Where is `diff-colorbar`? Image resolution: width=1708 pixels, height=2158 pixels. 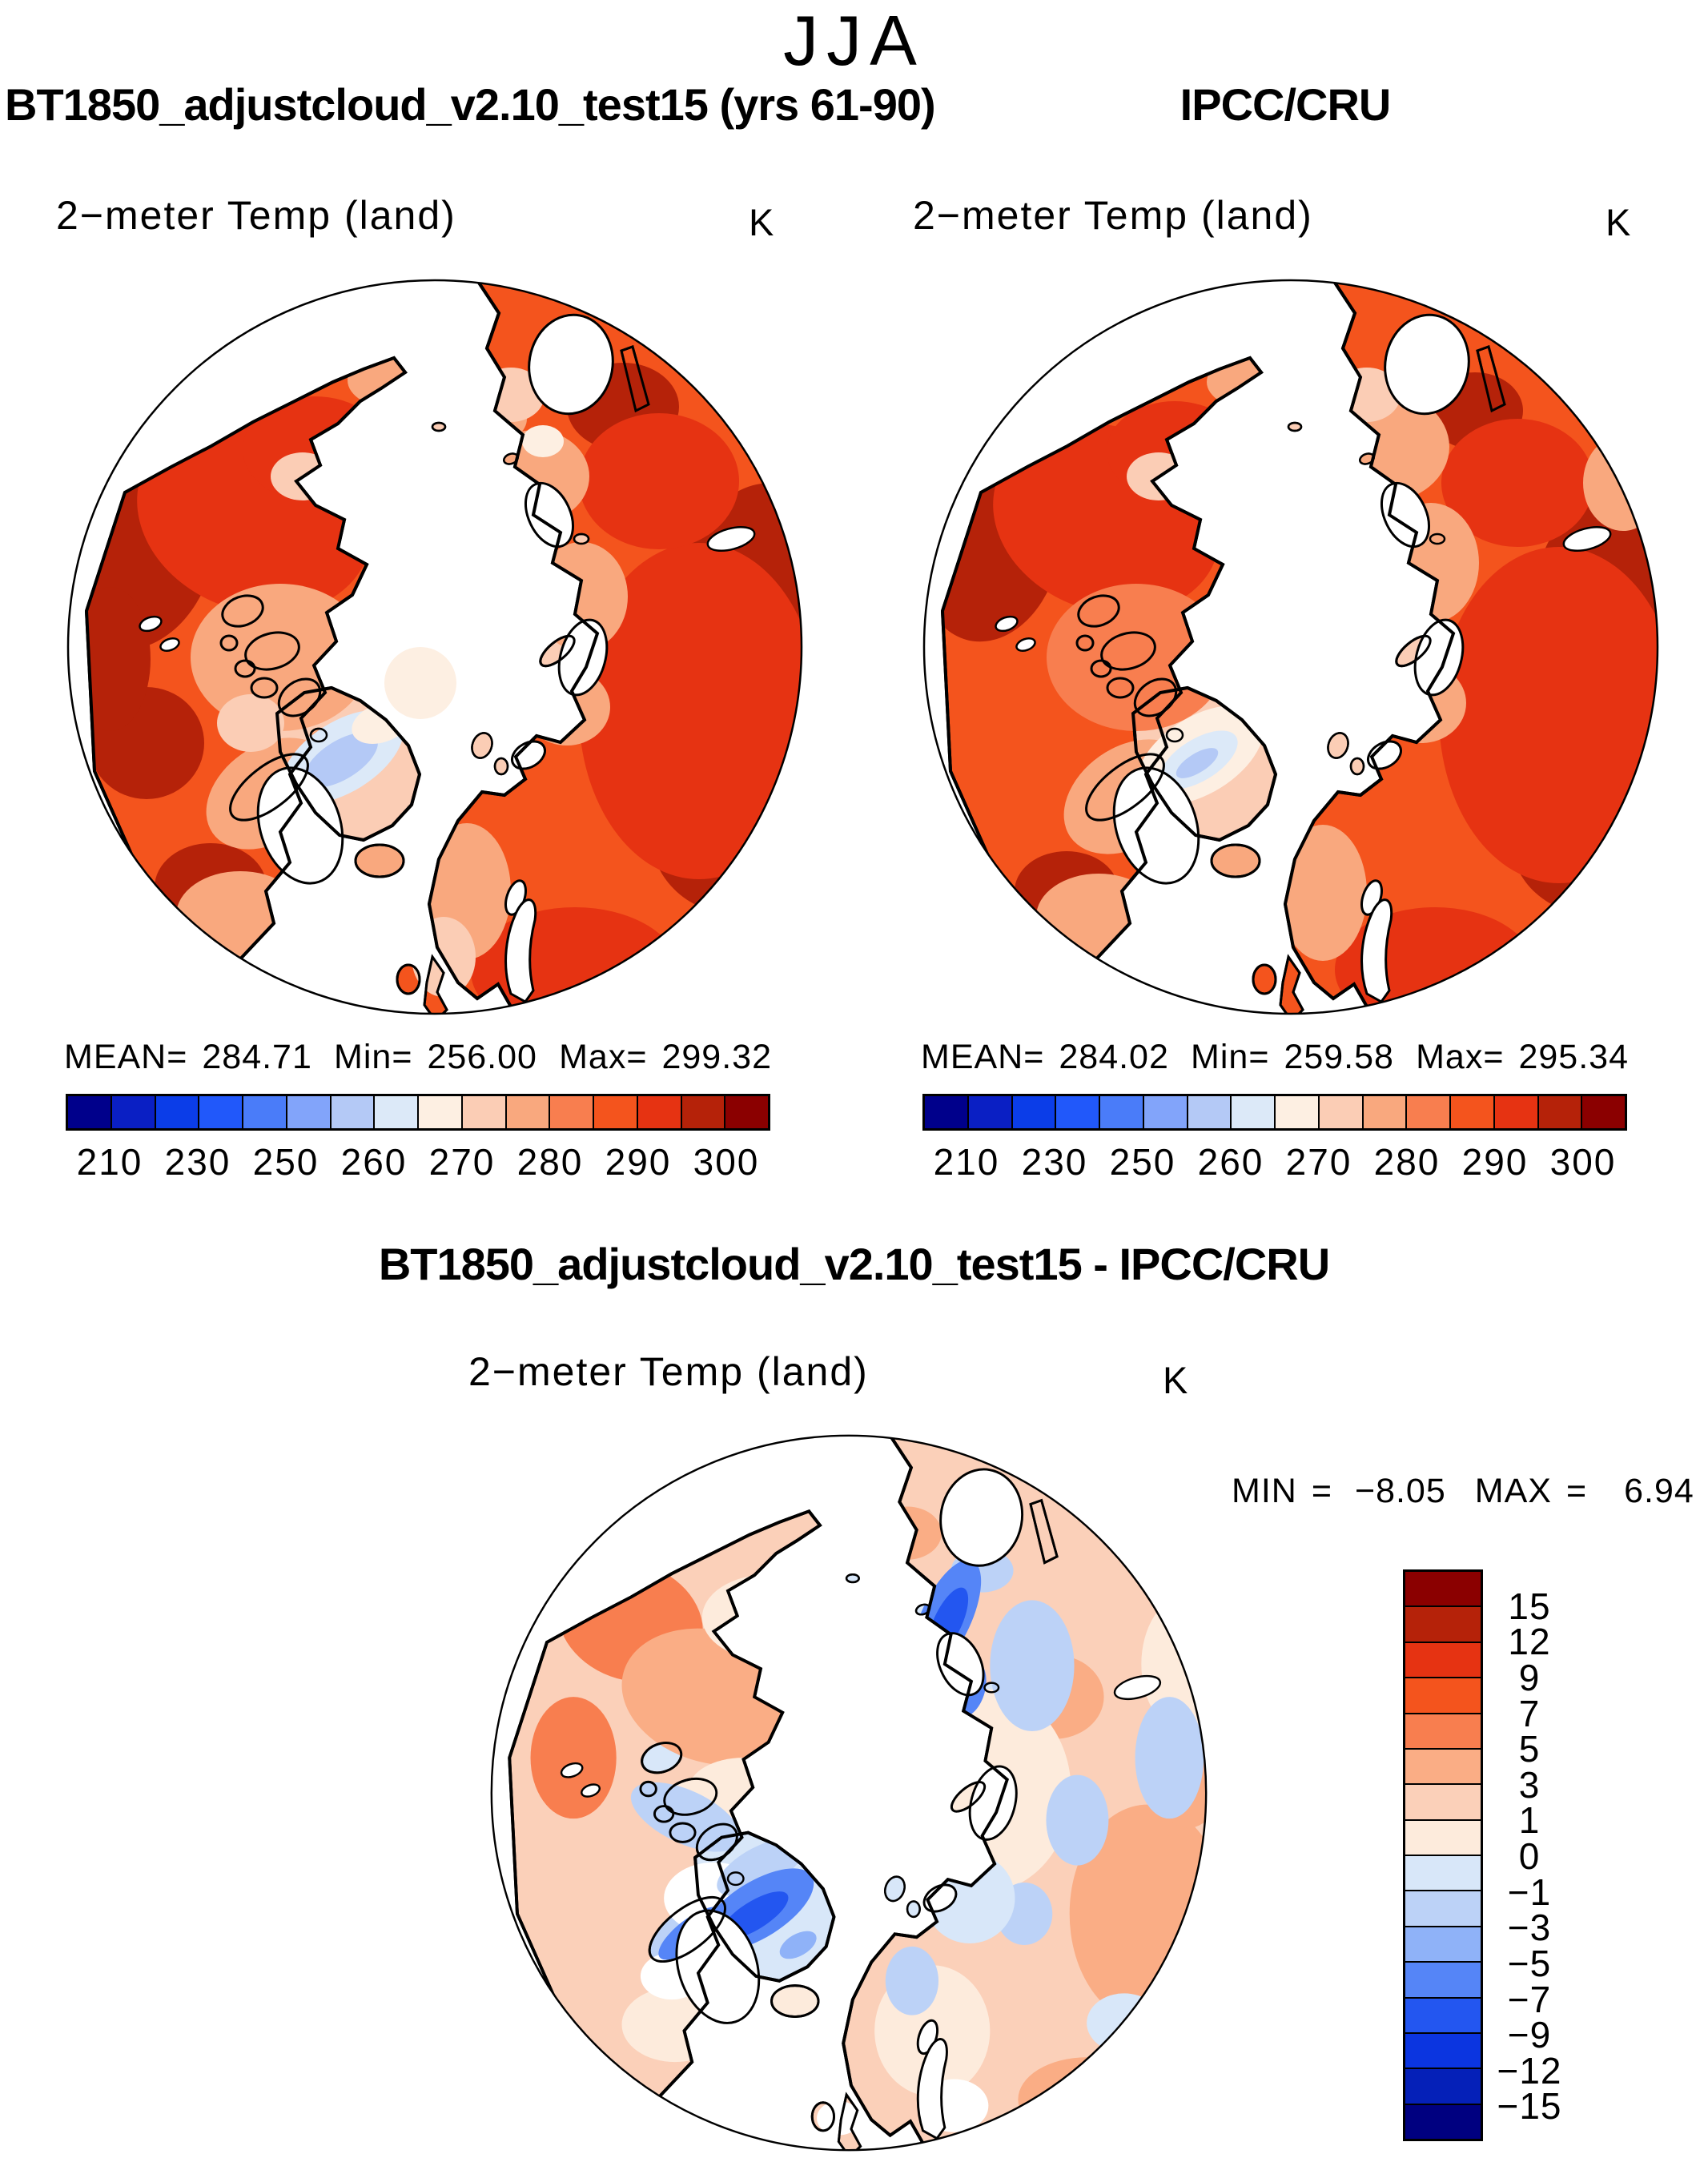 diff-colorbar is located at coordinates (1443, 1855).